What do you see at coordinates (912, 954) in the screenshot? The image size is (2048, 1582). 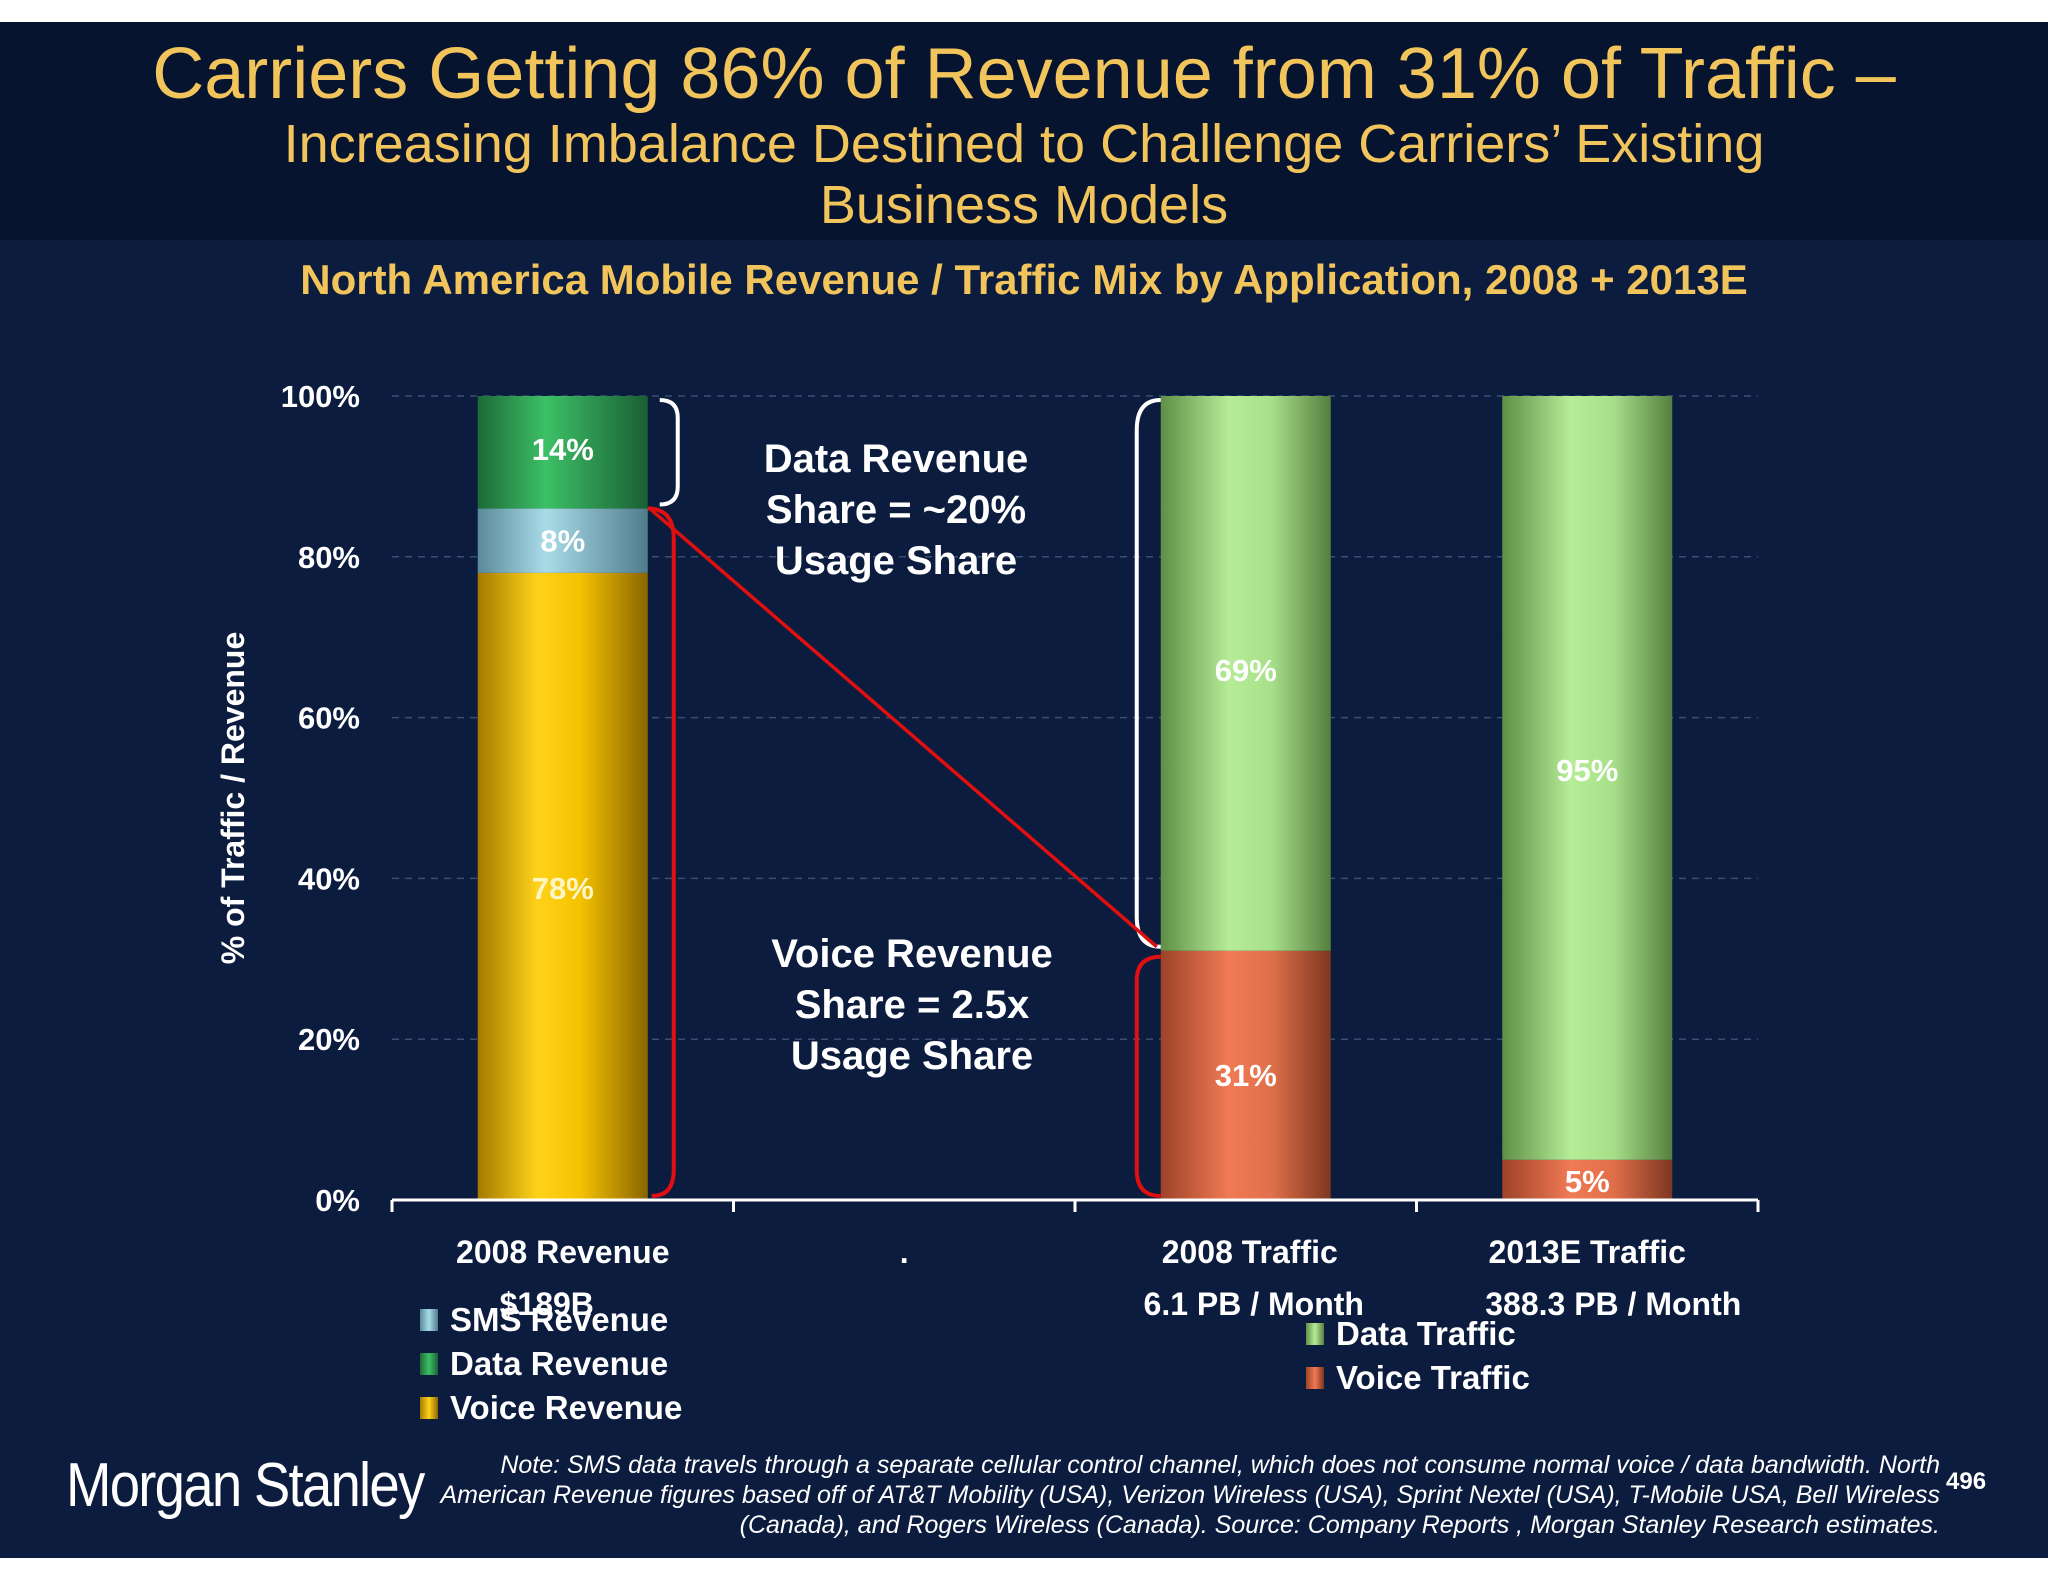 I see `callout-voice-revenue-line-1: Voice Revenue` at bounding box center [912, 954].